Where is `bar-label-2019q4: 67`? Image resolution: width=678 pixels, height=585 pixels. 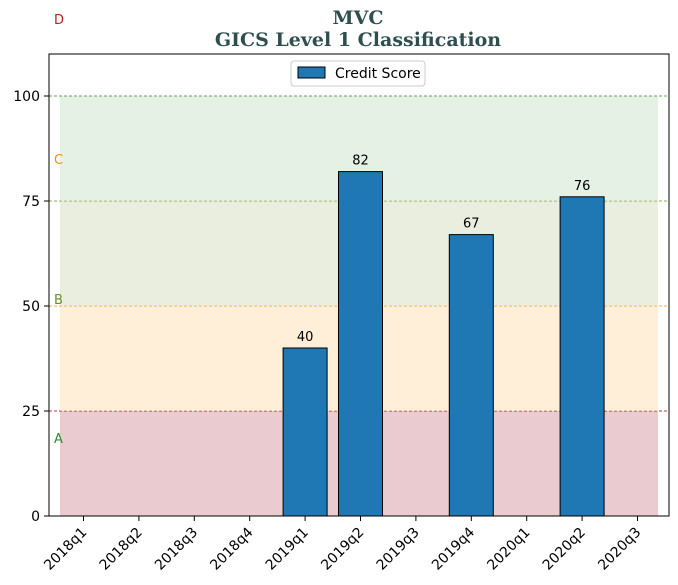
bar-label-2019q4: 67 is located at coordinates (471, 224).